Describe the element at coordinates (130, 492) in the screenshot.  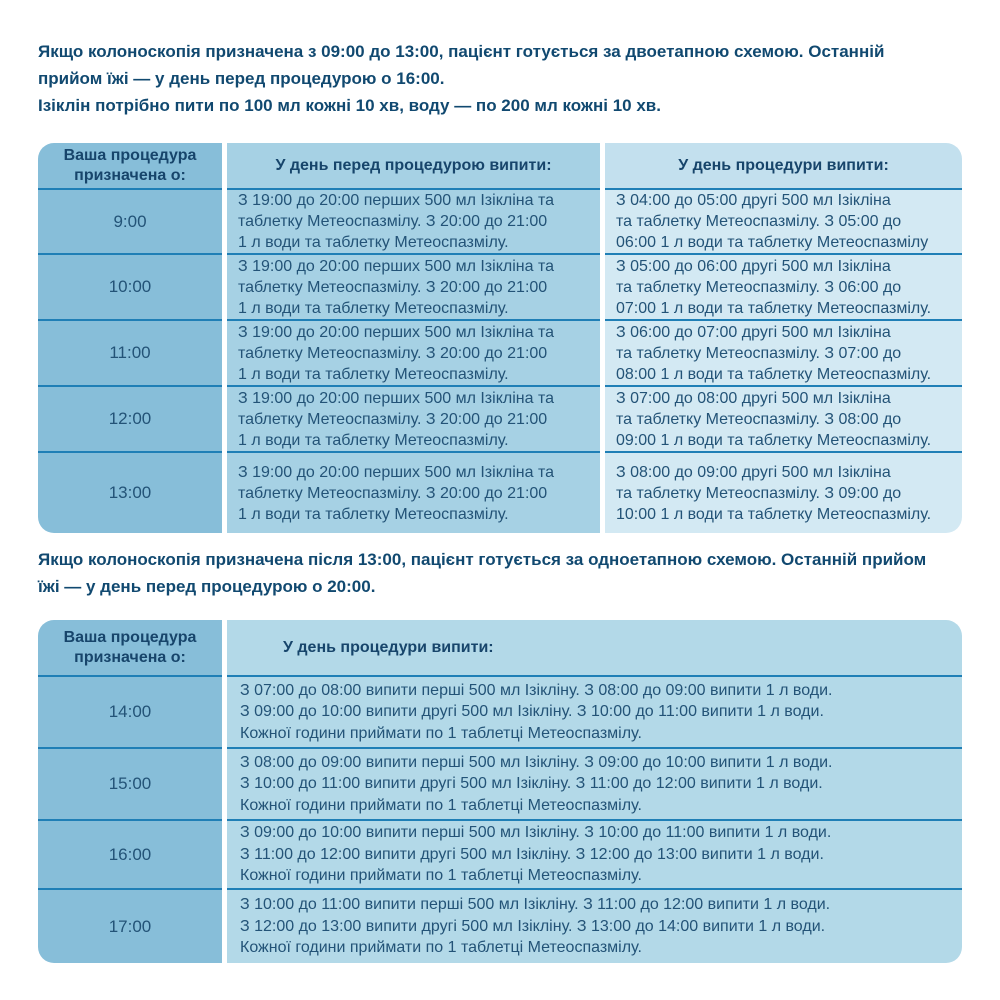
I see `row-time: 13:00` at that location.